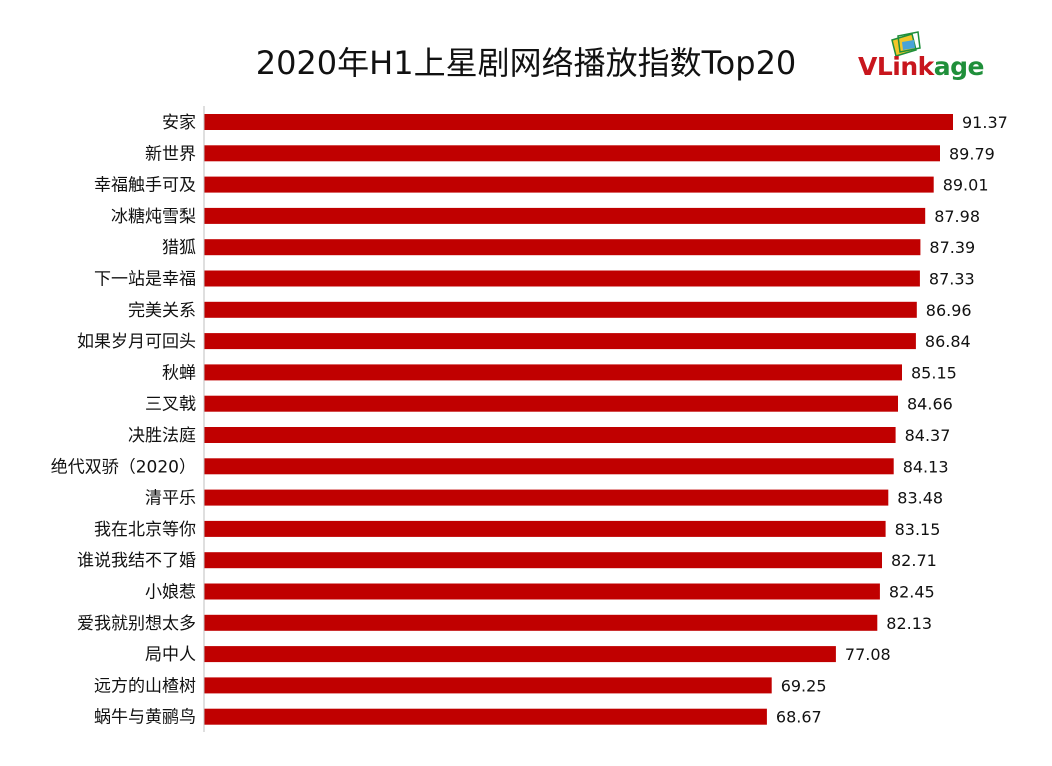  I want to click on value-label: 89.01, so click(966, 185).